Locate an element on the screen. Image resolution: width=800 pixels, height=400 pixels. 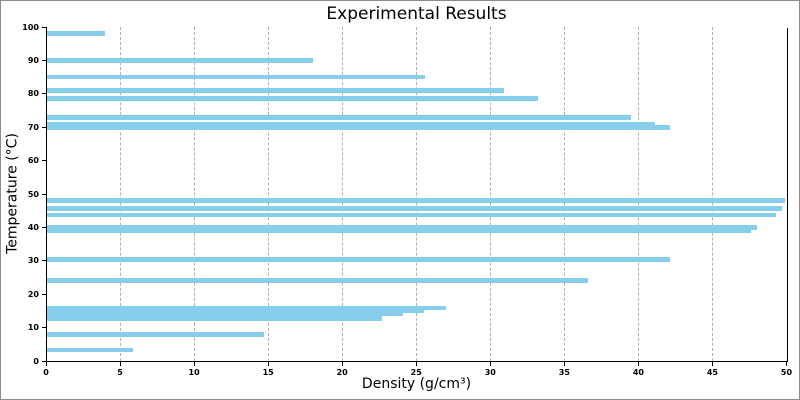
x-tick-label: 25 is located at coordinates (416, 372).